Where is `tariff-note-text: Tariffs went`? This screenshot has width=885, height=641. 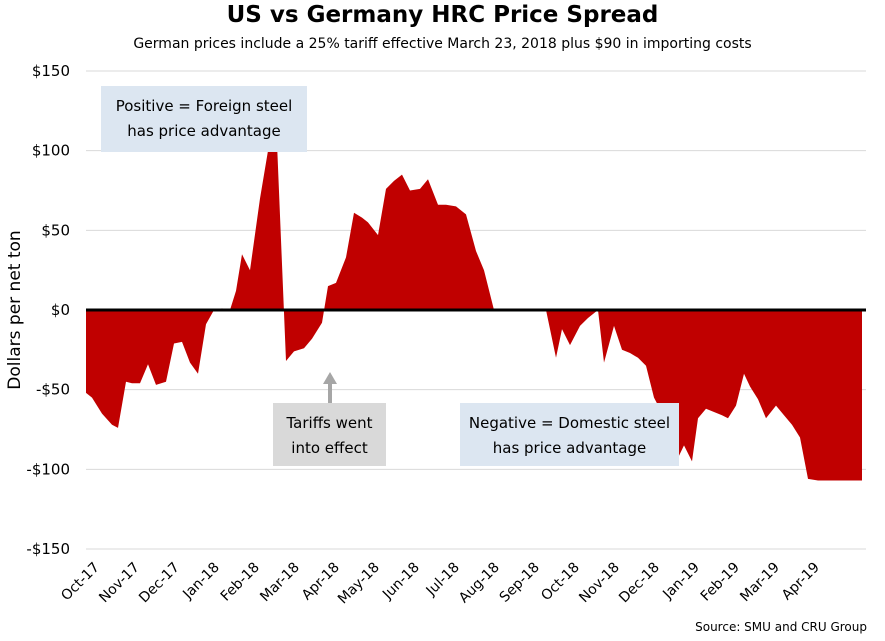 tariff-note-text: Tariffs went is located at coordinates (328, 423).